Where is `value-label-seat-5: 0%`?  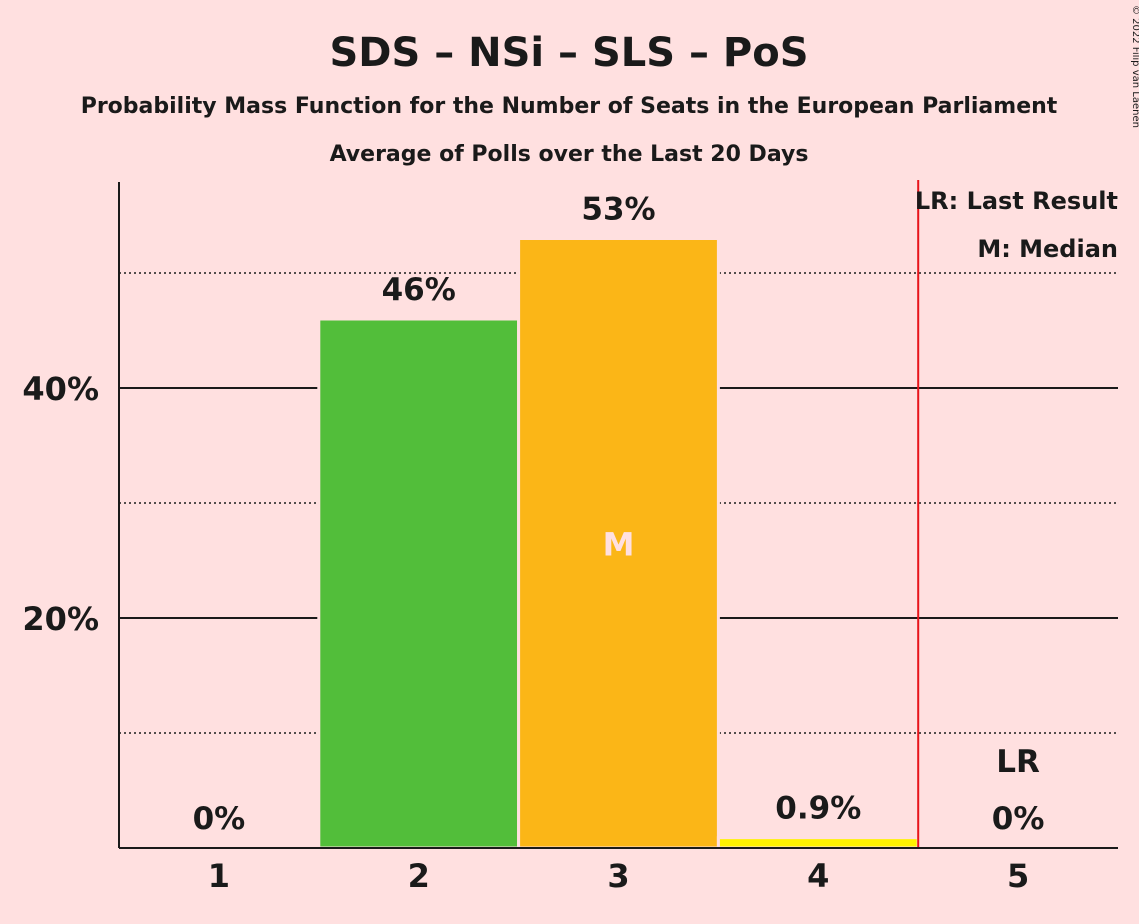 value-label-seat-5: 0% is located at coordinates (1018, 819).